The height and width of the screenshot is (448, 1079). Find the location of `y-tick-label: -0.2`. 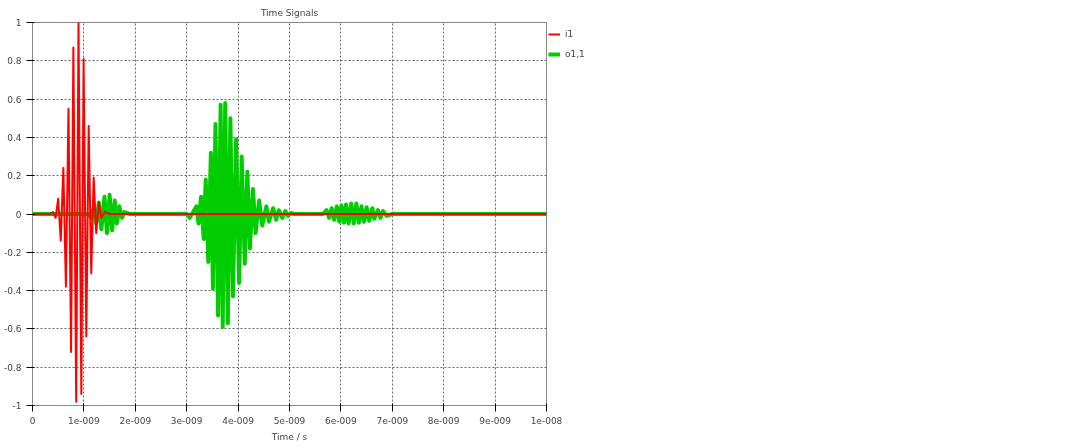

y-tick-label: -0.2 is located at coordinates (12, 252).